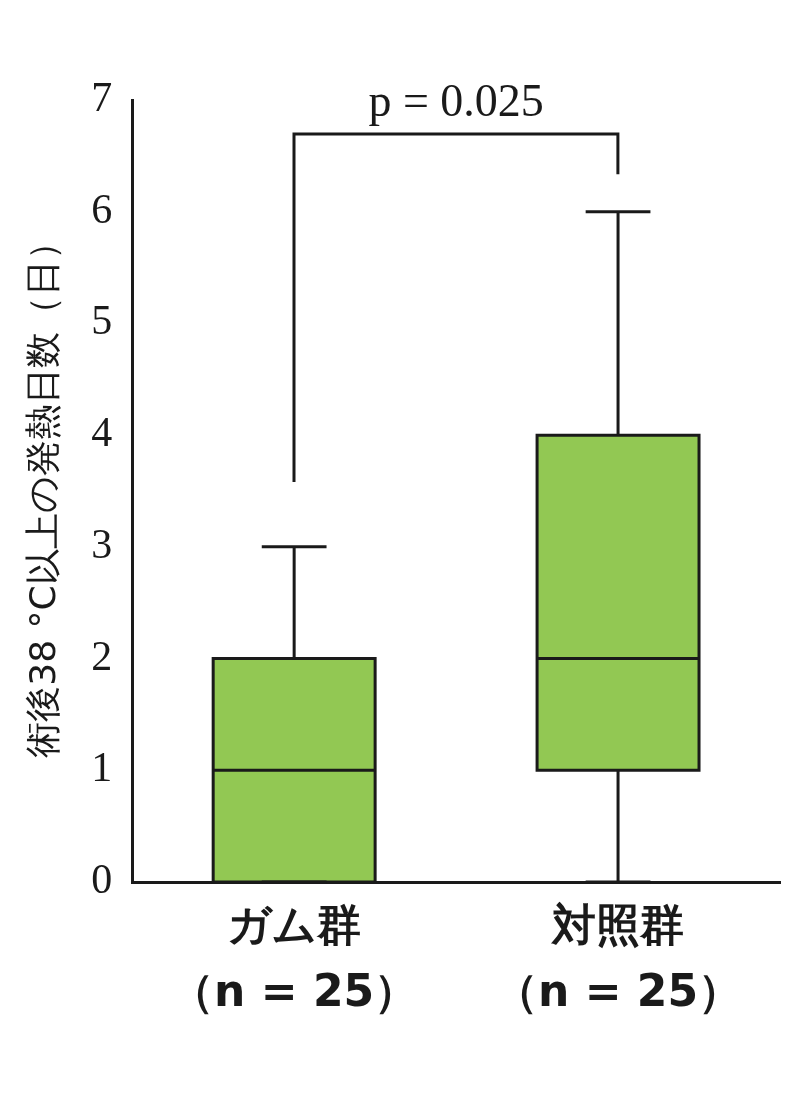  Describe the element at coordinates (102, 655) in the screenshot. I see `y-tick-label: 2` at that location.